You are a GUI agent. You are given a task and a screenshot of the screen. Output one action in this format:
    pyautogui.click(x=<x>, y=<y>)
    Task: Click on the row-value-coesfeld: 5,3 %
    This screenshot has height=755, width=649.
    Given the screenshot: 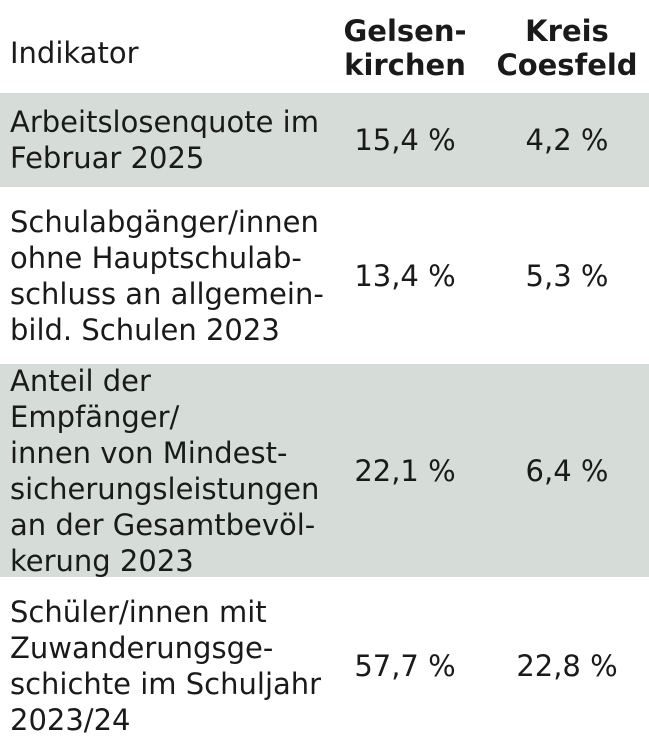 What is the action you would take?
    pyautogui.click(x=567, y=275)
    